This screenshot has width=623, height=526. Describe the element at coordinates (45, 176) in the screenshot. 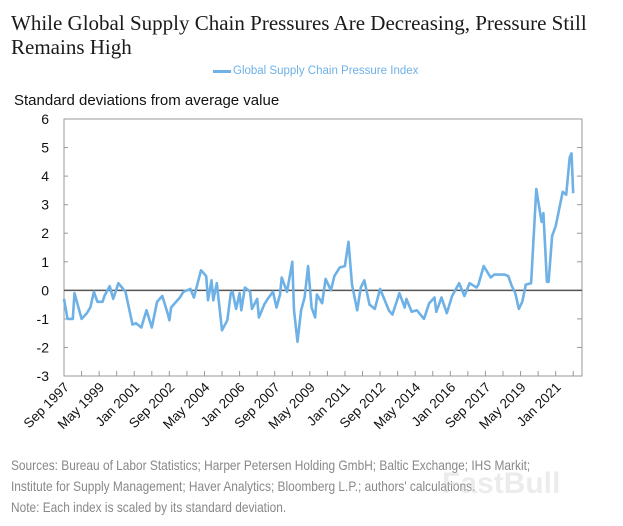

I see `y-tick-label: 4` at that location.